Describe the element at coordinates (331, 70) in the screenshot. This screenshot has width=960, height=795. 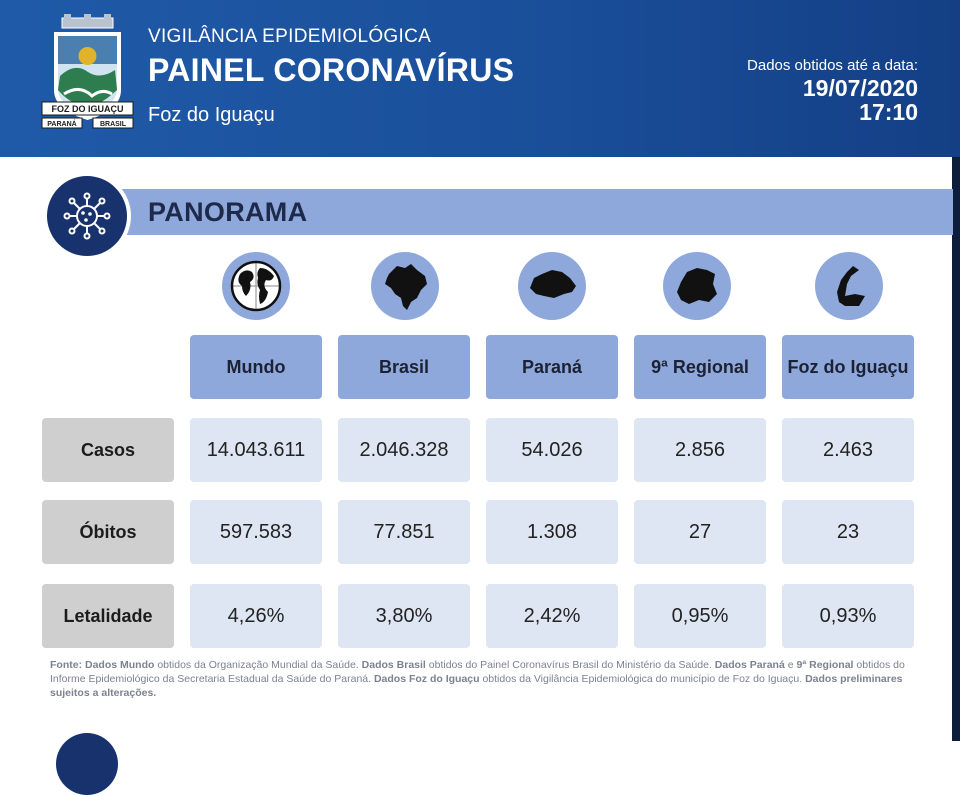
I see `header-title: PAINEL CORONAVÍRUS` at that location.